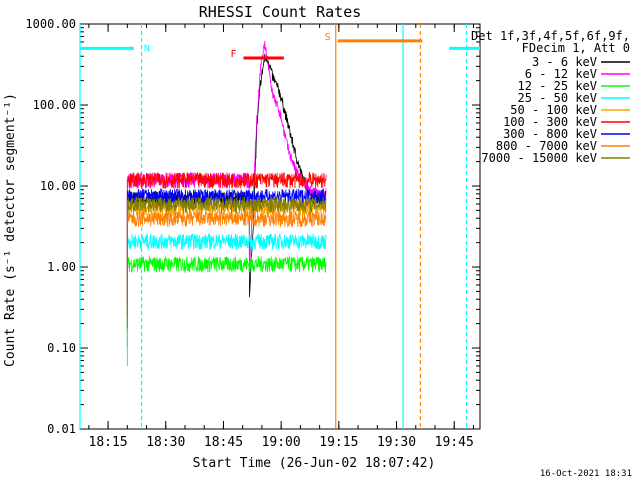 The height and width of the screenshot is (480, 640). I want to click on y-tick-label: 0.10, so click(61, 348).